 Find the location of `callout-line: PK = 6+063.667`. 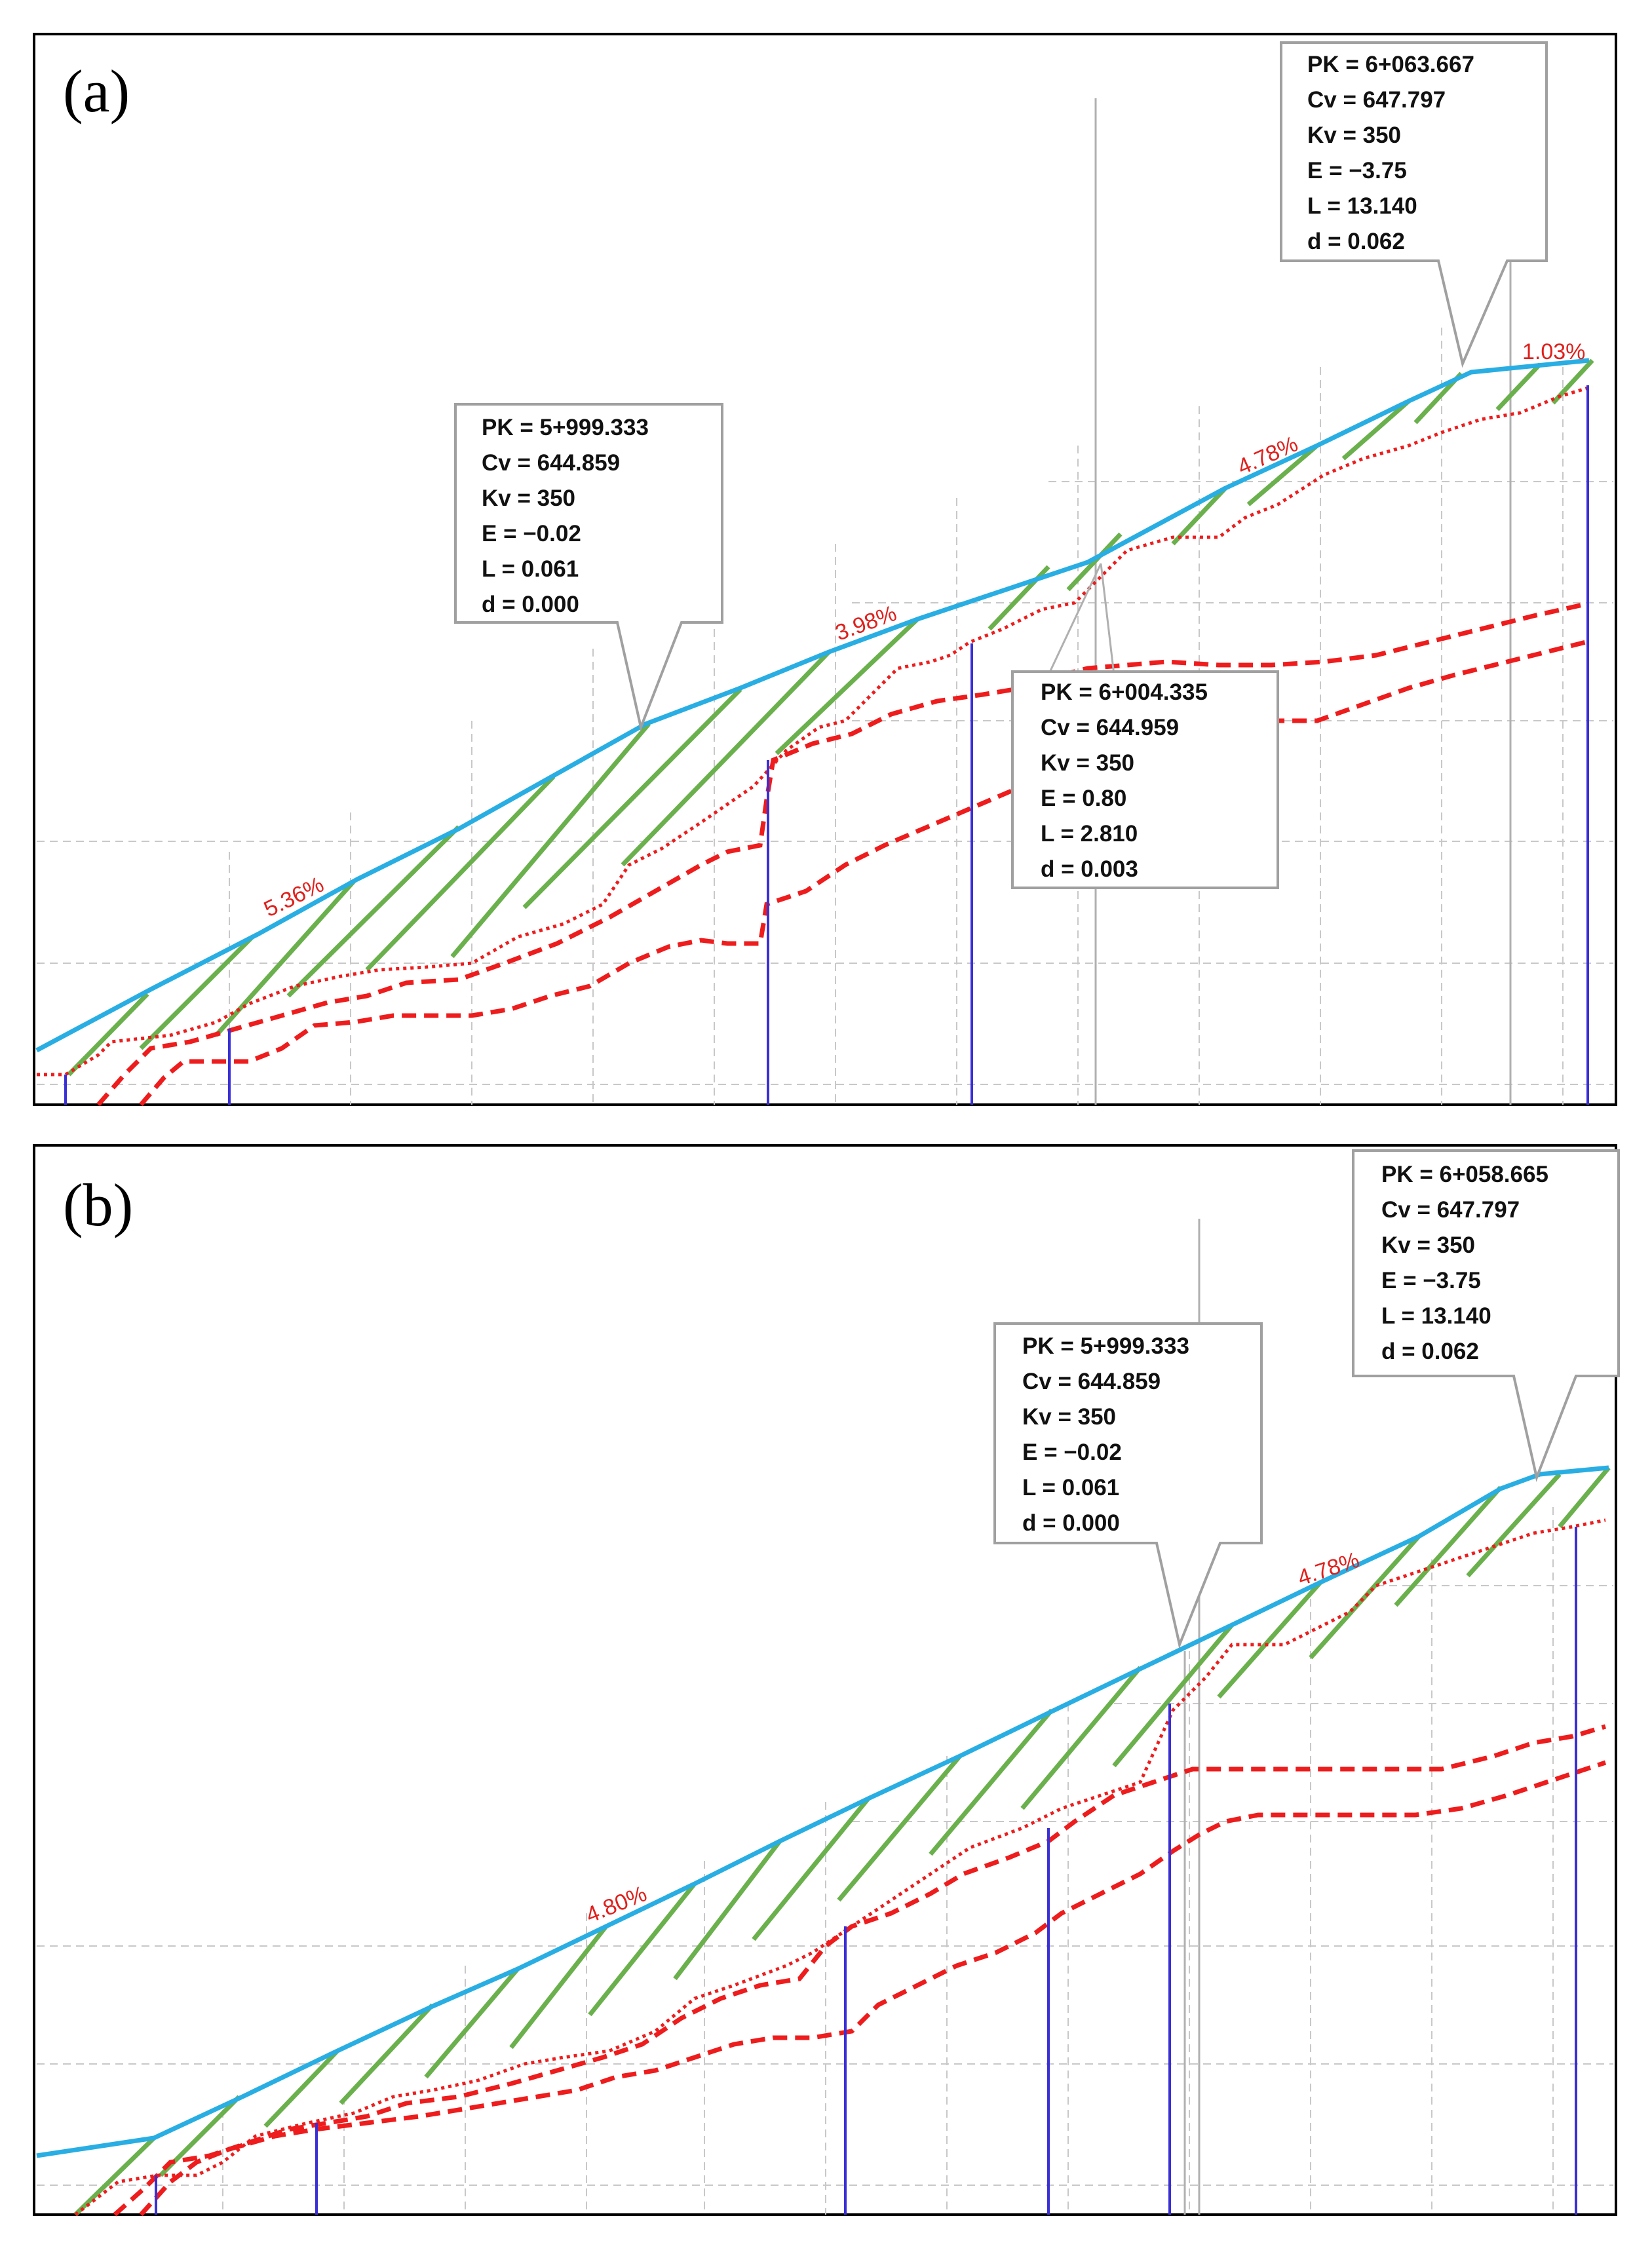

callout-line: PK = 6+063.667 is located at coordinates (1391, 64).